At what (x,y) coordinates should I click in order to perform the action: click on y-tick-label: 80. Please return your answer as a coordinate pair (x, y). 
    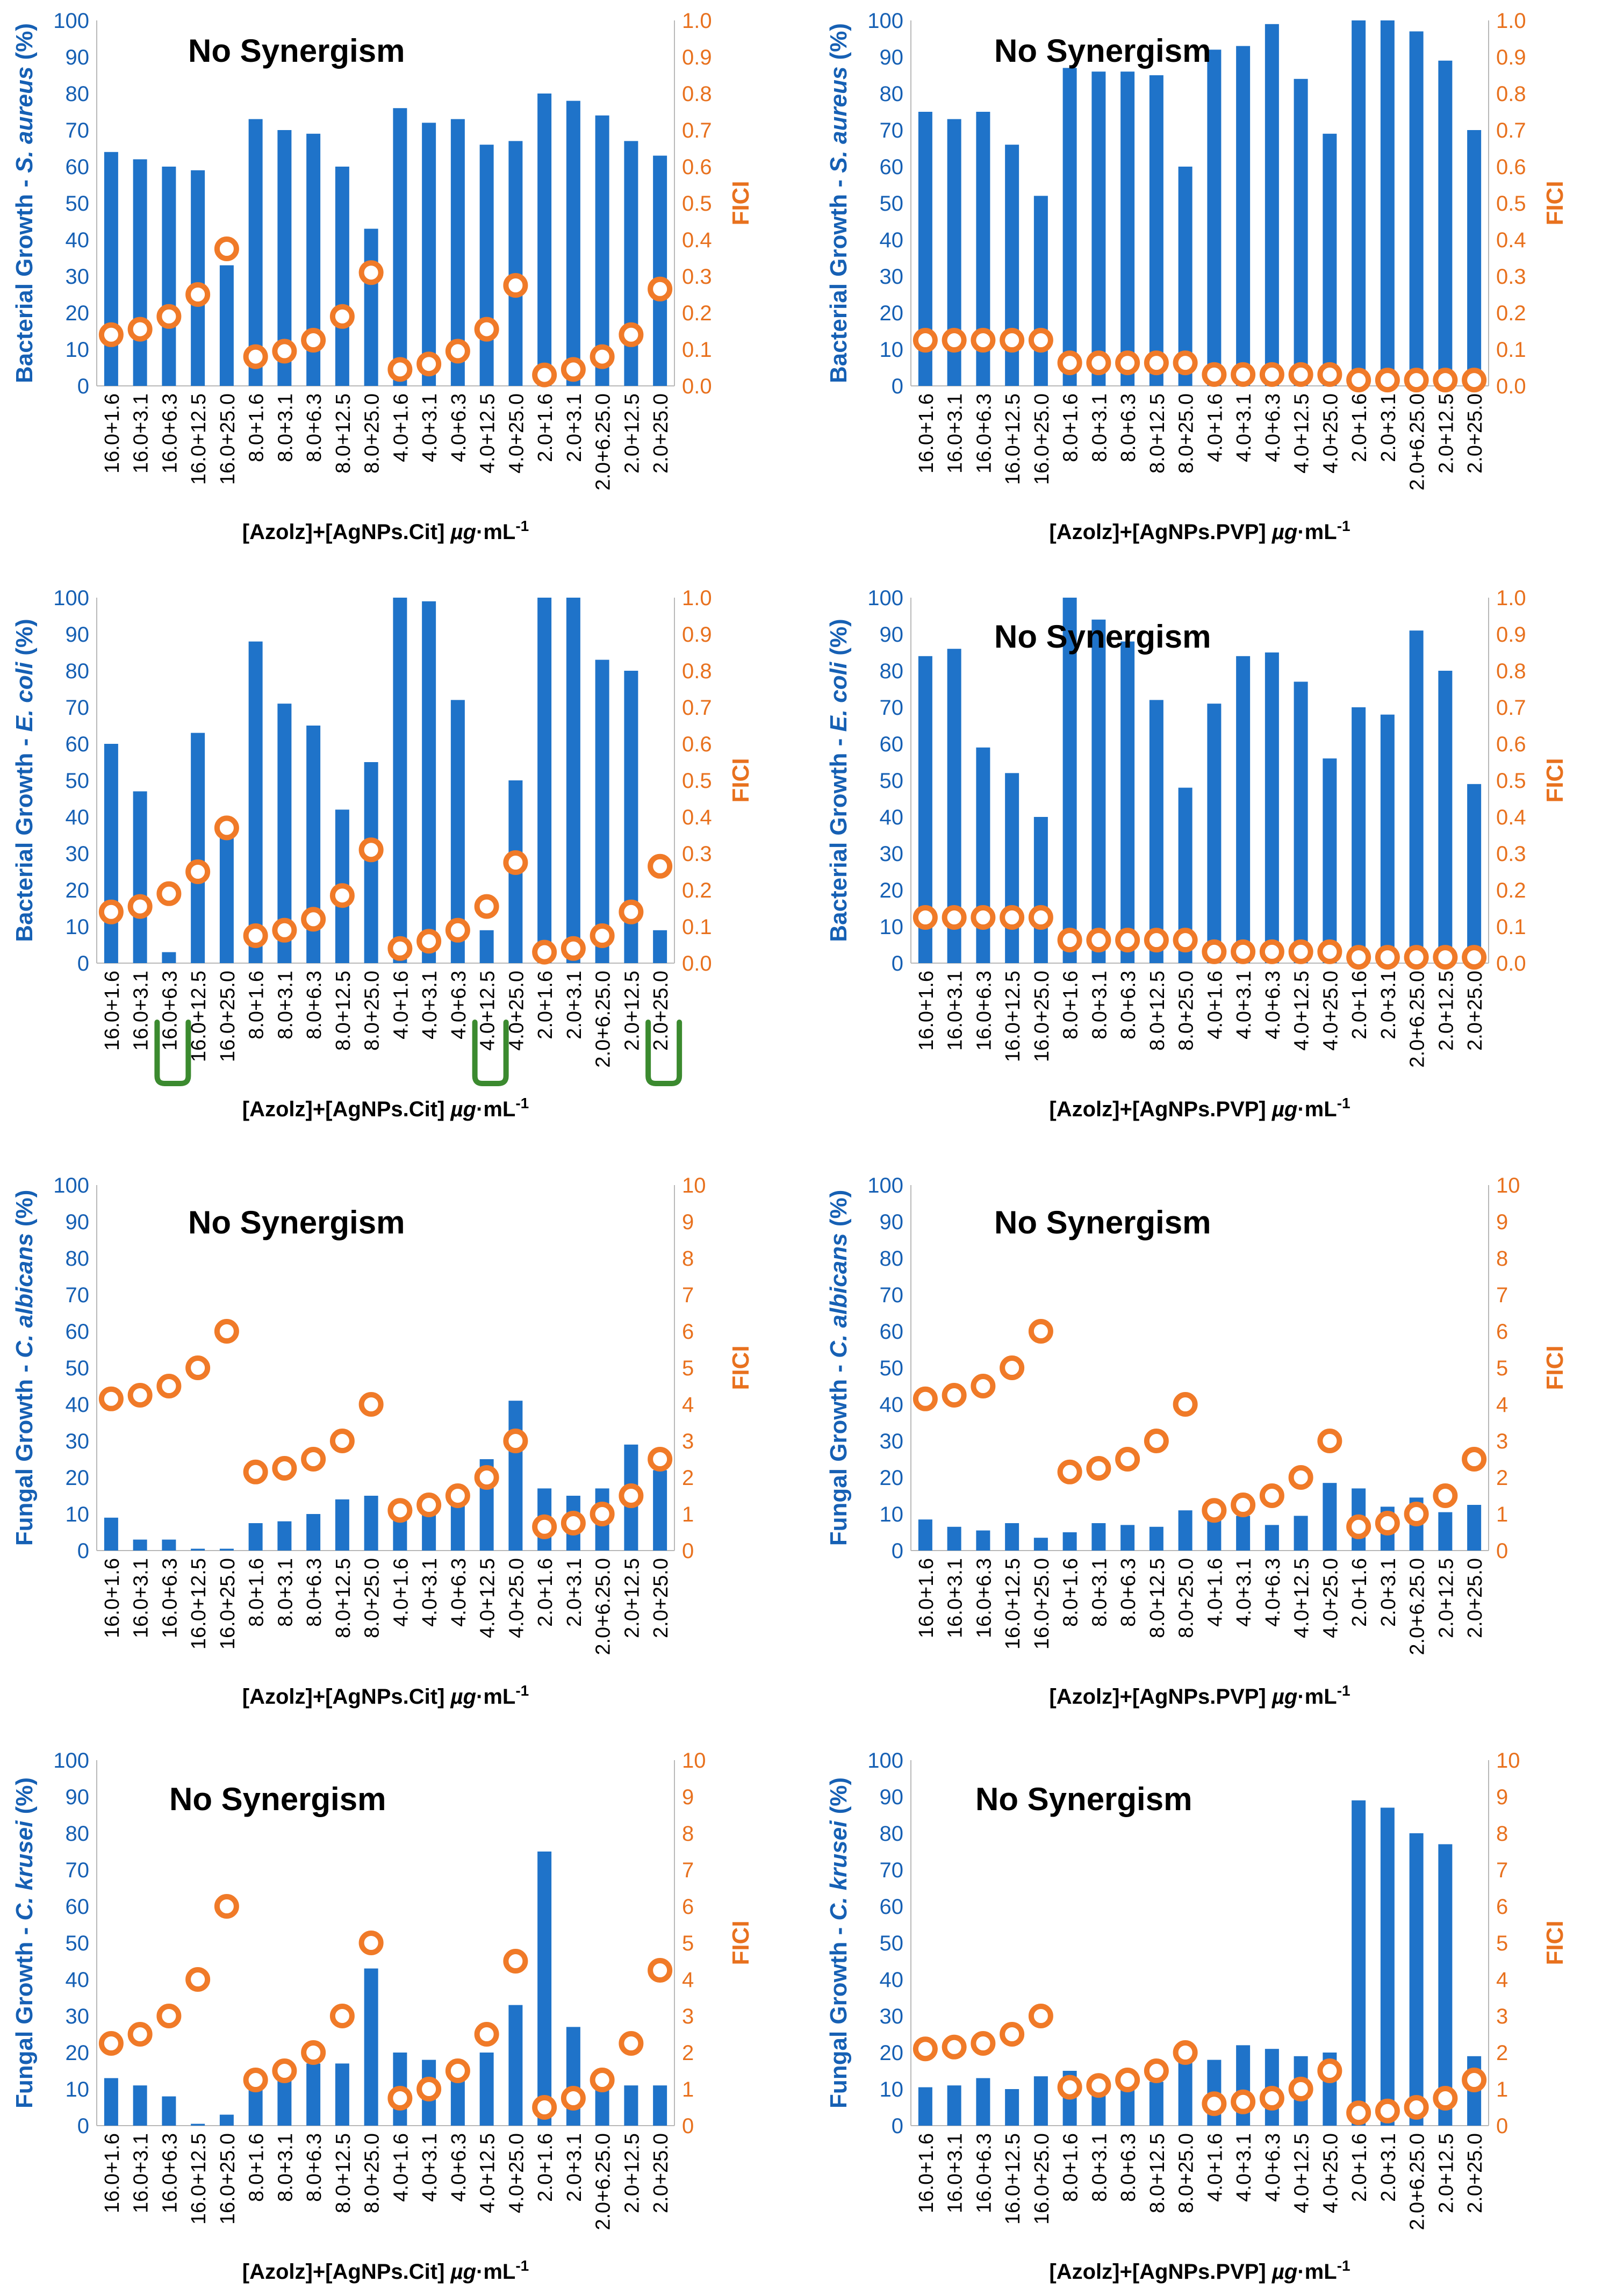
    Looking at the image, I should click on (892, 1834).